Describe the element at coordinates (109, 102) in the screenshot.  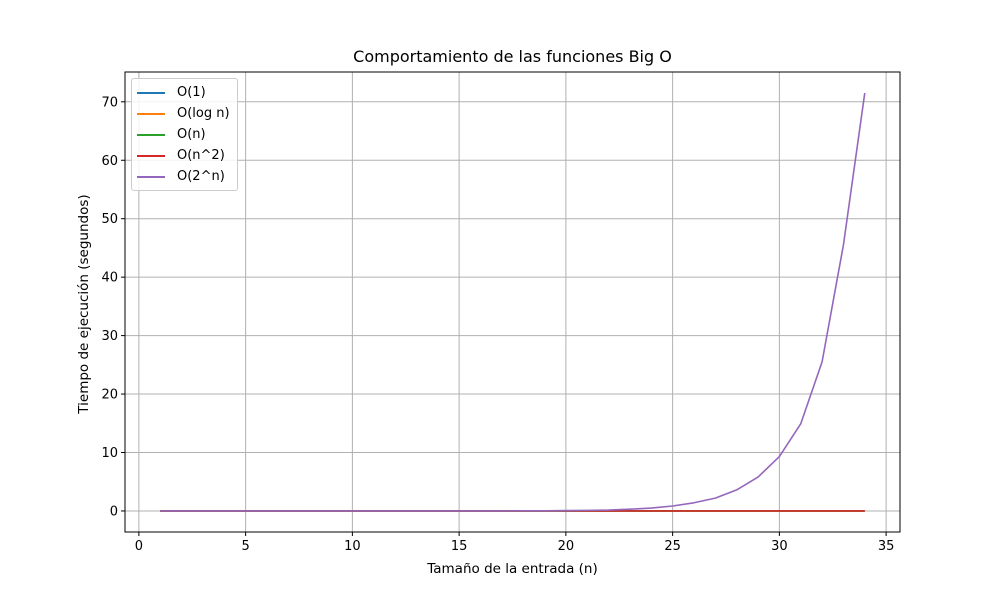
I see `y-tick-label: 70` at that location.